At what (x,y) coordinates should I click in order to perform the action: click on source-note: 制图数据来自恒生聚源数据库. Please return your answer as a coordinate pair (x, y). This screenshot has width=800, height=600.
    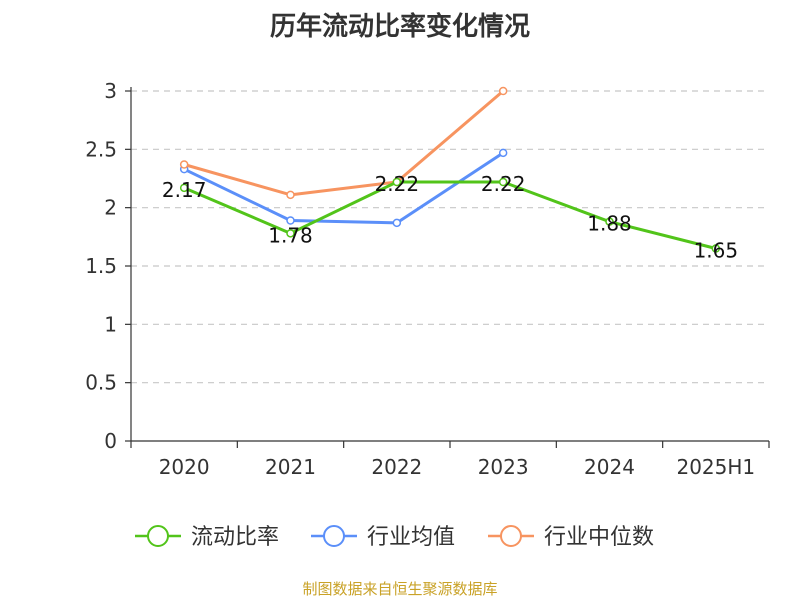
    Looking at the image, I should click on (400, 589).